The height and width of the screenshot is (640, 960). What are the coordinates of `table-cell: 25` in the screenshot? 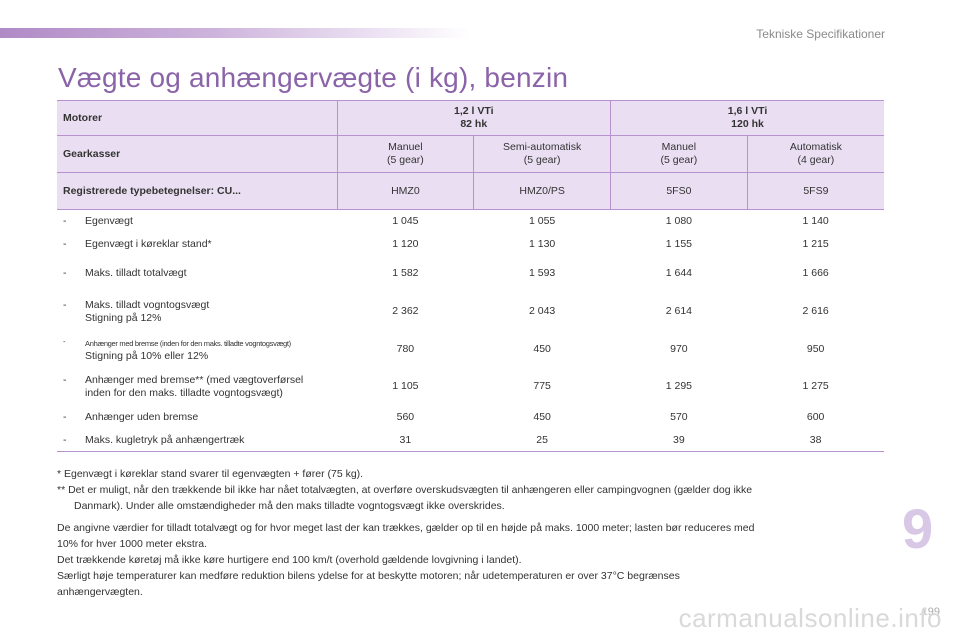 It's located at (542, 440).